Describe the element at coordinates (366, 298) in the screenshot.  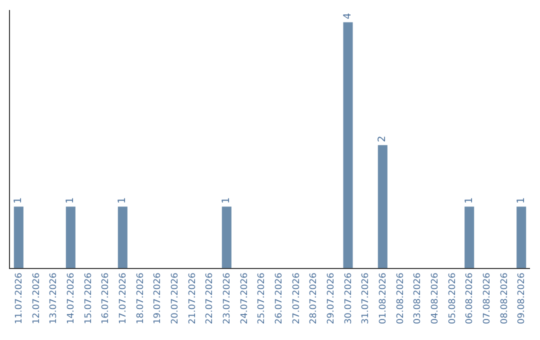
I see `x-tick-label: 31.07.2026` at that location.